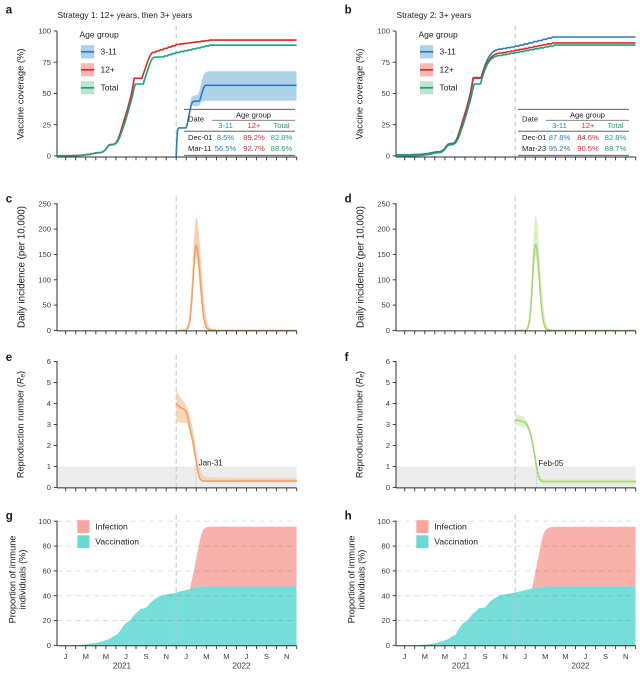  What do you see at coordinates (241, 665) in the screenshot?
I see `svg-text: 2022` at bounding box center [241, 665].